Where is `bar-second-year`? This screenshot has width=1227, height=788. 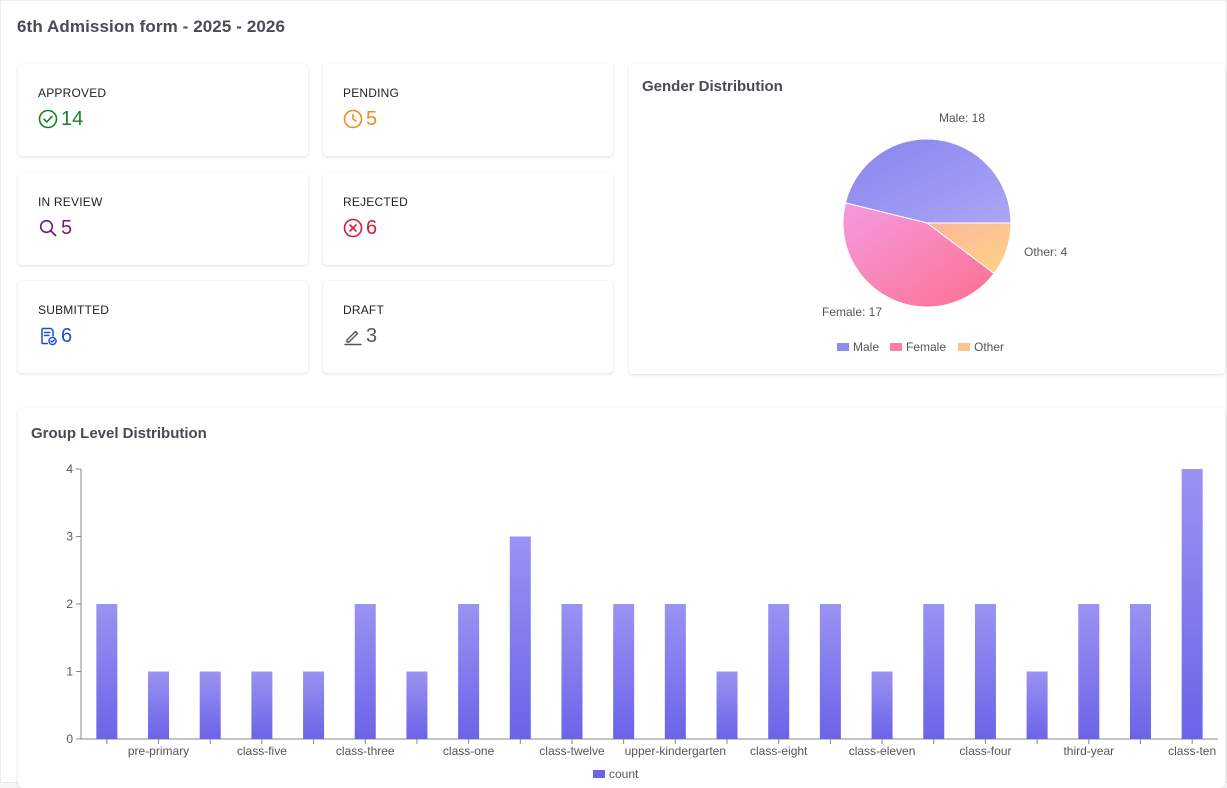 bar-second-year is located at coordinates (934, 671).